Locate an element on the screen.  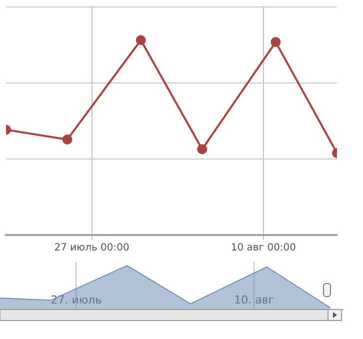
x-tick-label: 10 авг 00:00 is located at coordinates (263, 248).